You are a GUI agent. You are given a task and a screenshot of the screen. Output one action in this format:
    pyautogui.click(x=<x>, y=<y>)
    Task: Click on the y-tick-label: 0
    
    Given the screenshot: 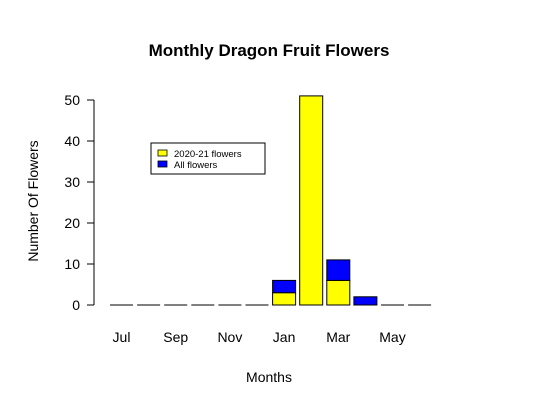 What is the action you would take?
    pyautogui.click(x=76, y=305)
    